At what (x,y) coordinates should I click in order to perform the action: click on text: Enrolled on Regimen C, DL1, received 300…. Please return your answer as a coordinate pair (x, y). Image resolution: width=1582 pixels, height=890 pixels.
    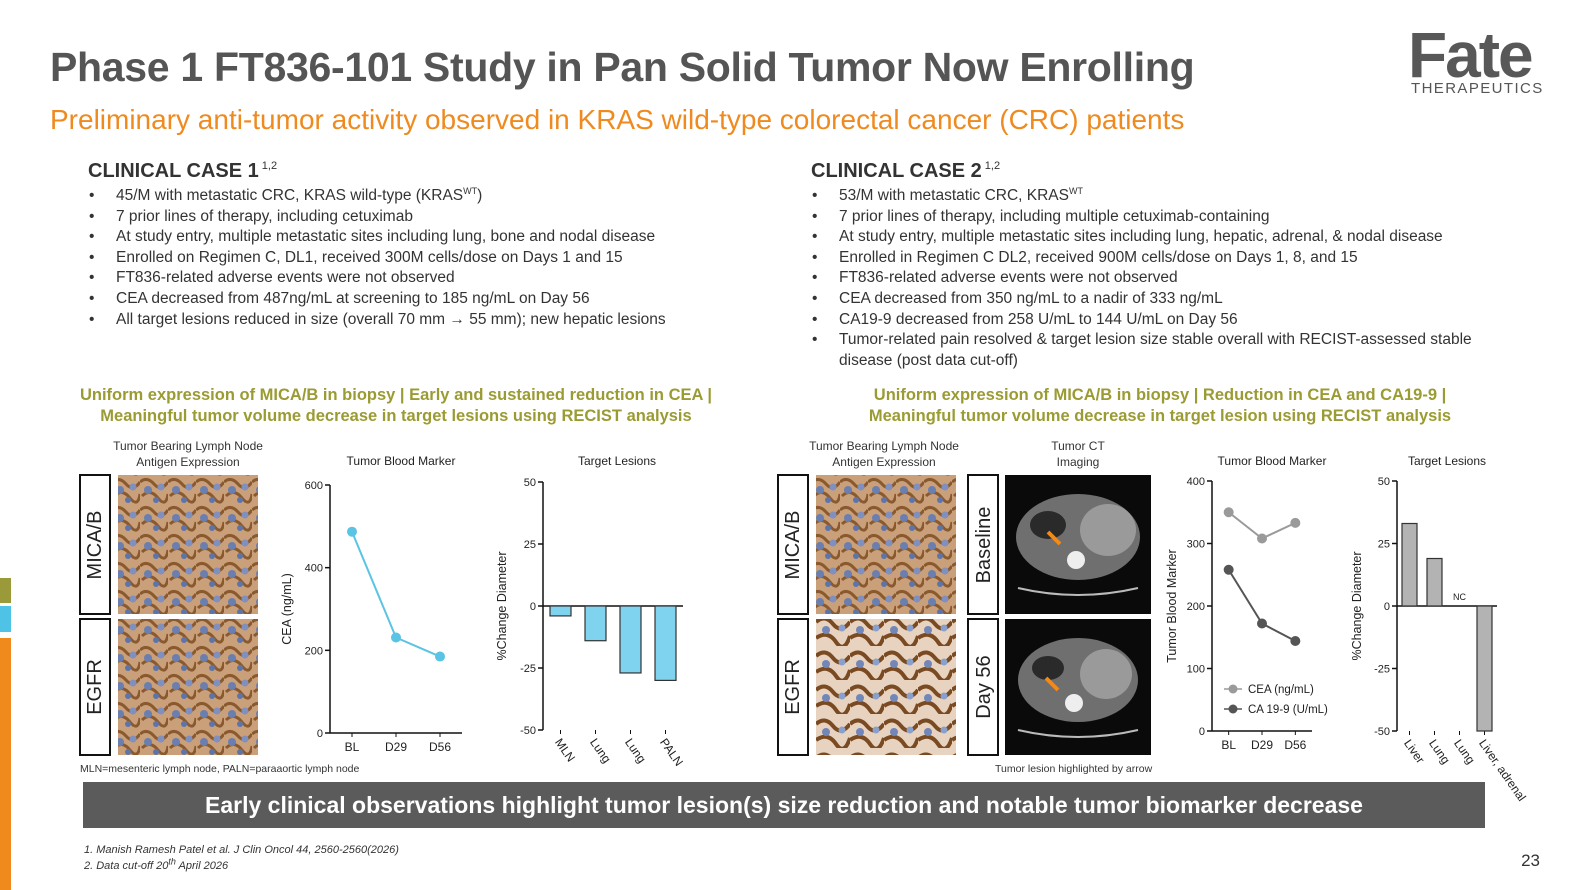
    Looking at the image, I should click on (369, 257).